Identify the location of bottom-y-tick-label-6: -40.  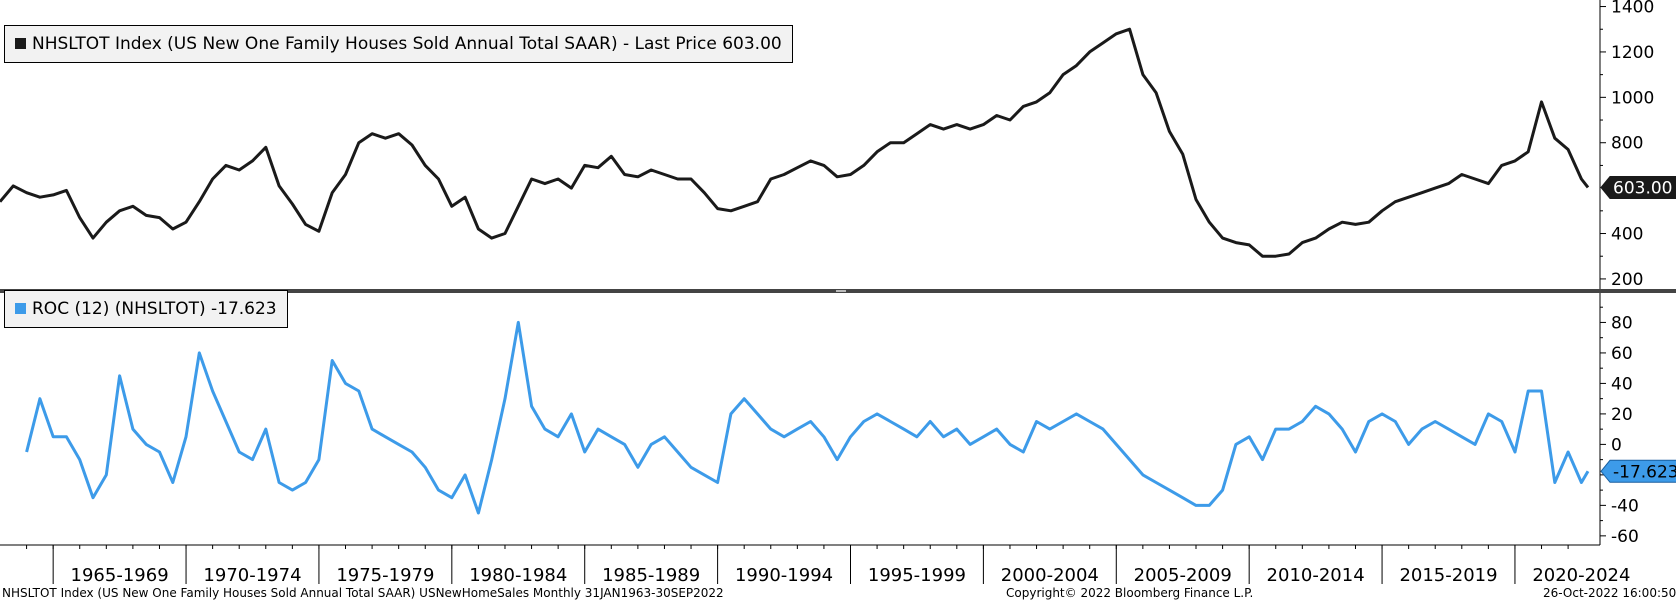
(1625, 506).